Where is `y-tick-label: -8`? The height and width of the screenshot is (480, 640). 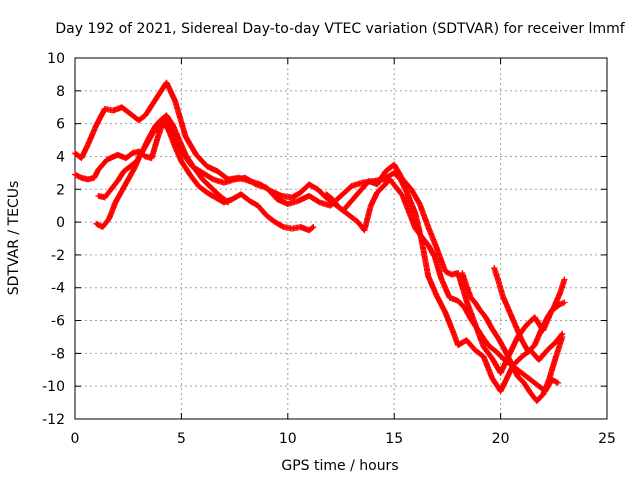
y-tick-label: -8 is located at coordinates (58, 354).